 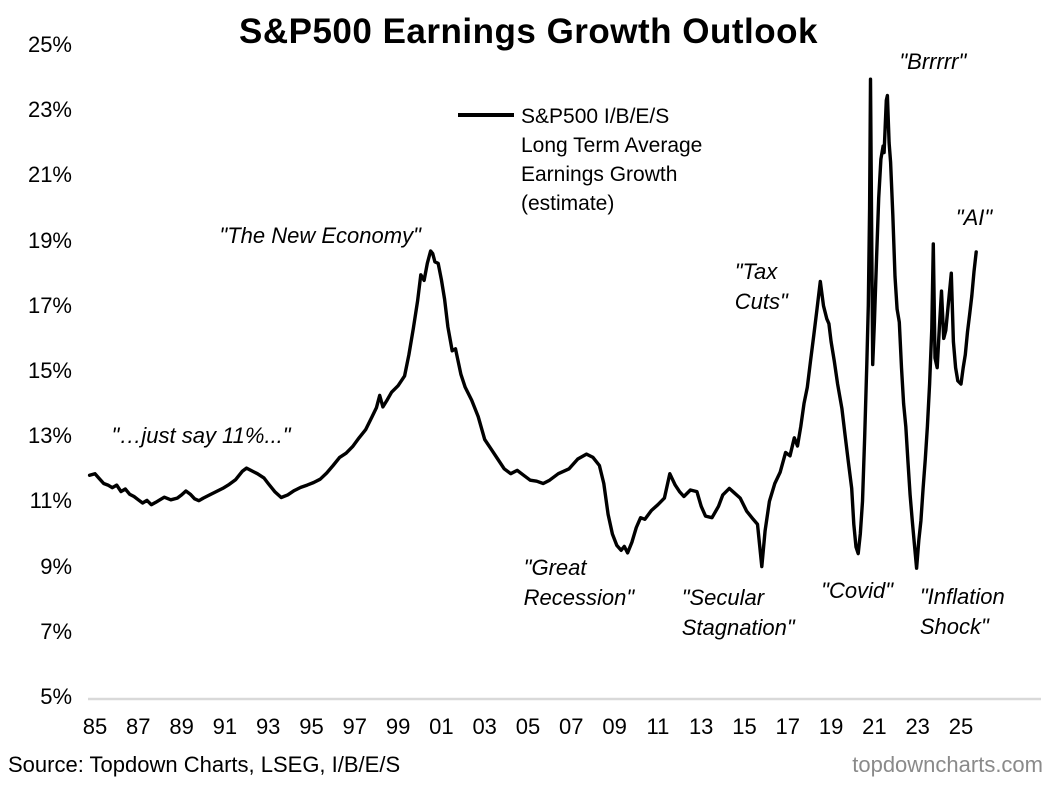 I want to click on annotation-brrrrr: "Brrrrr", so click(x=933, y=61).